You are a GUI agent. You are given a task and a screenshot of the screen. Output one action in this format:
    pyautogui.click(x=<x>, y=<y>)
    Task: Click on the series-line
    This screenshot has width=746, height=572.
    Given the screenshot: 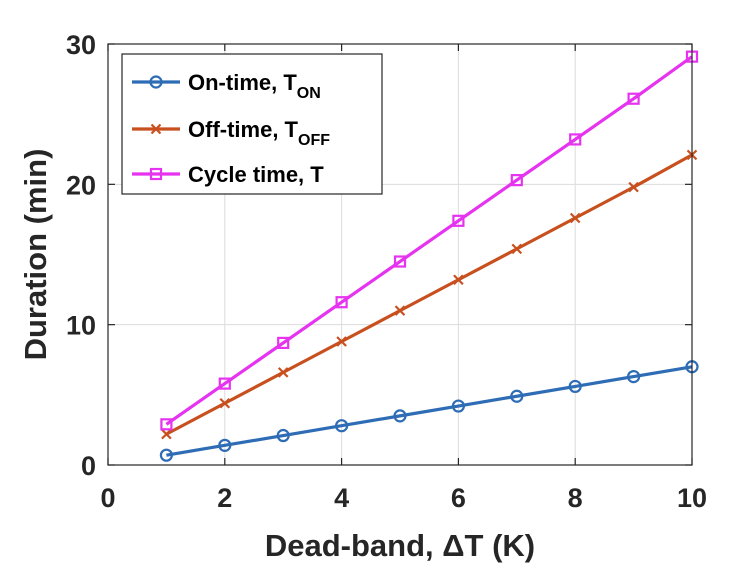 What is the action you would take?
    pyautogui.click(x=429, y=411)
    